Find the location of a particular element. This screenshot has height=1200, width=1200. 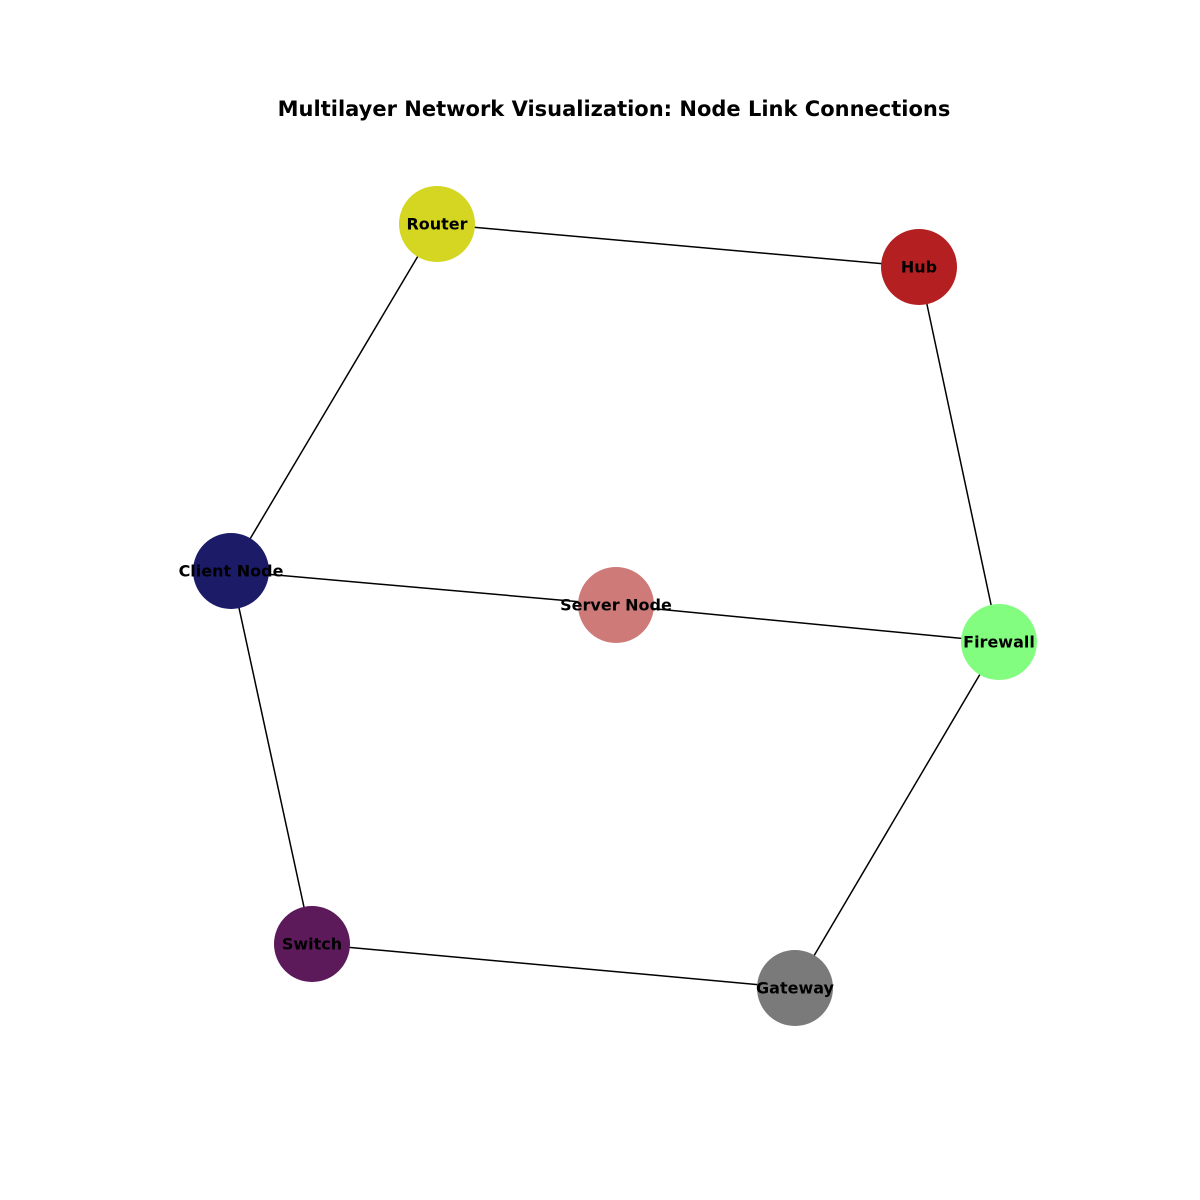

node-label-server: Server Node is located at coordinates (616, 605).